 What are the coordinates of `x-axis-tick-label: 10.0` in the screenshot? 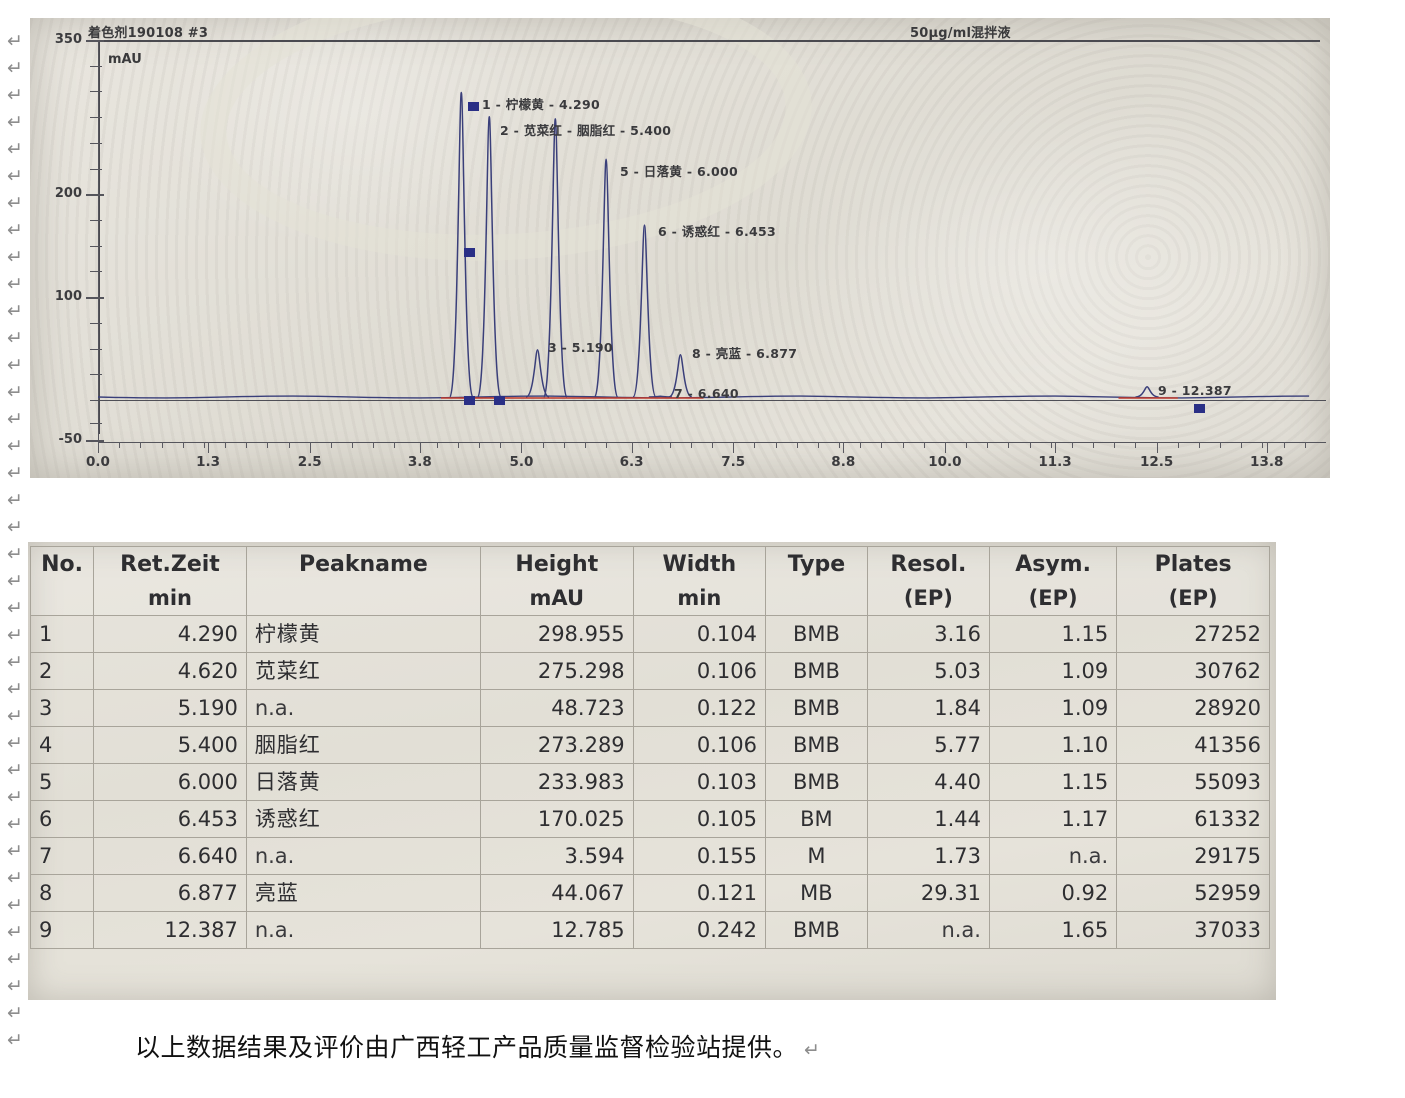 It's located at (945, 462).